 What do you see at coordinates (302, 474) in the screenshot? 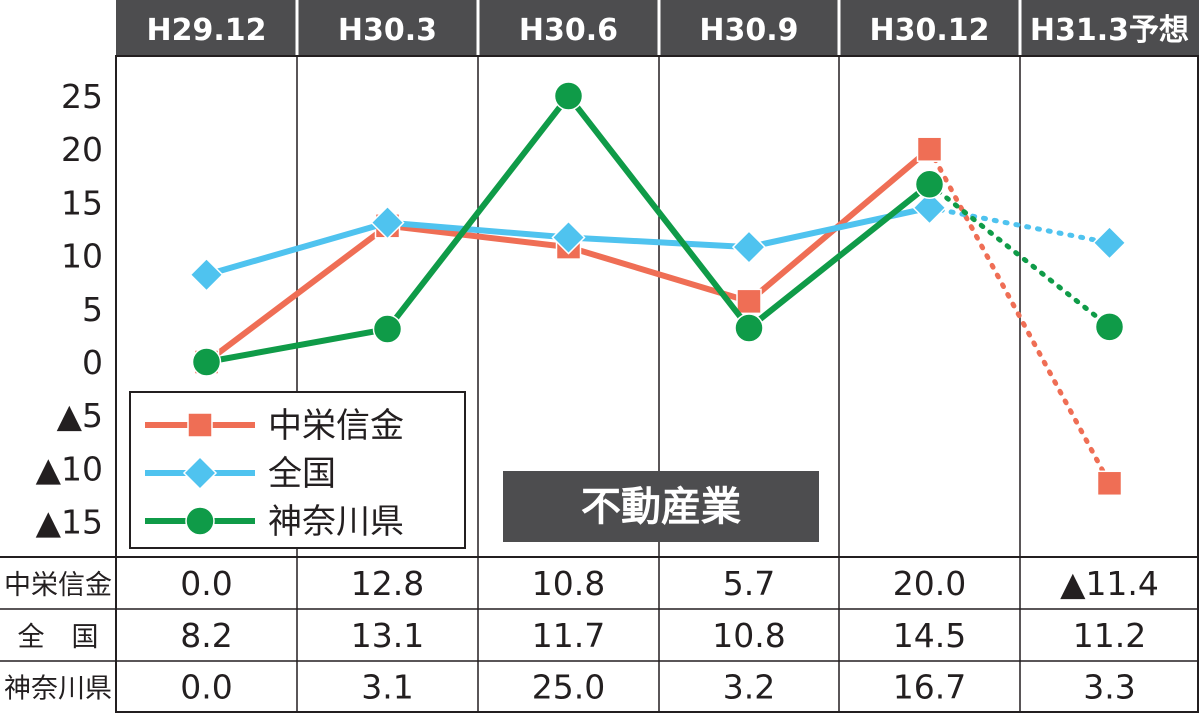
I see `legend-label: 全国` at bounding box center [302, 474].